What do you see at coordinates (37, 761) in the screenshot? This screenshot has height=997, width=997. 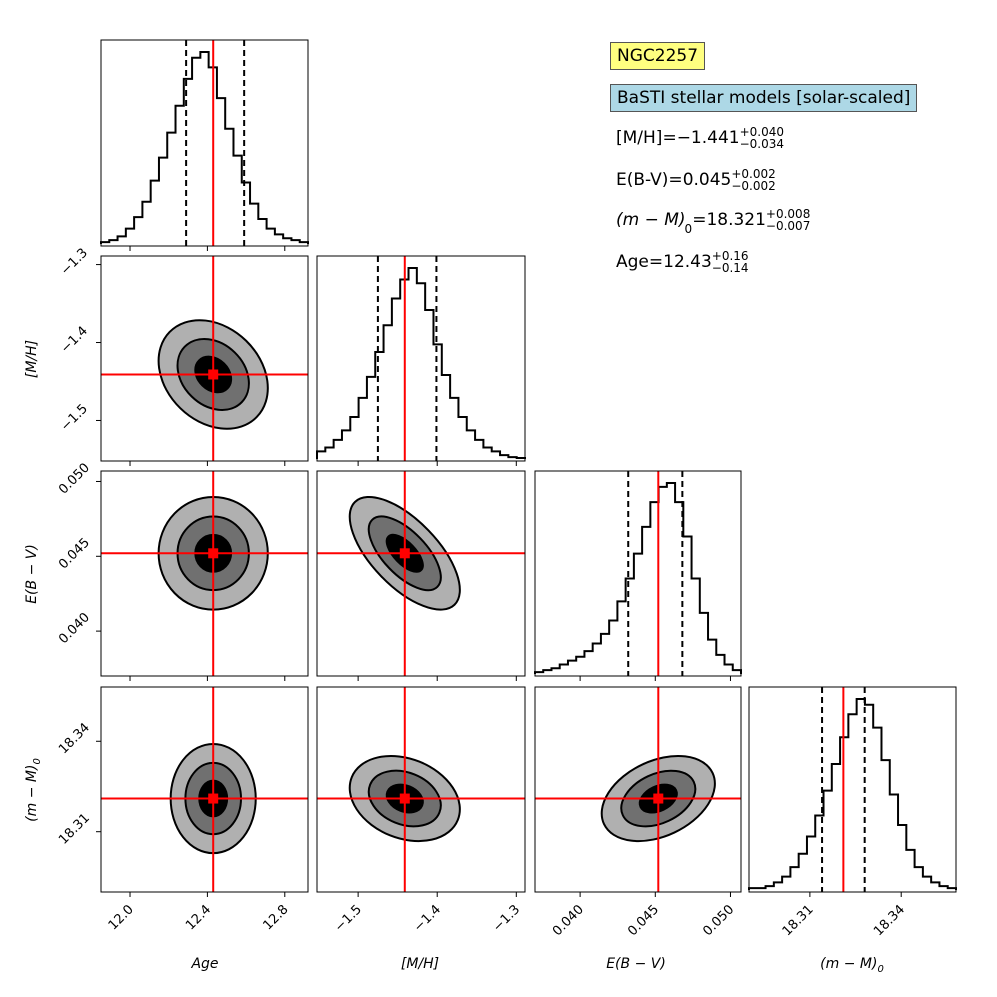 I see `yaxis-label-sub-DM: 0` at bounding box center [37, 761].